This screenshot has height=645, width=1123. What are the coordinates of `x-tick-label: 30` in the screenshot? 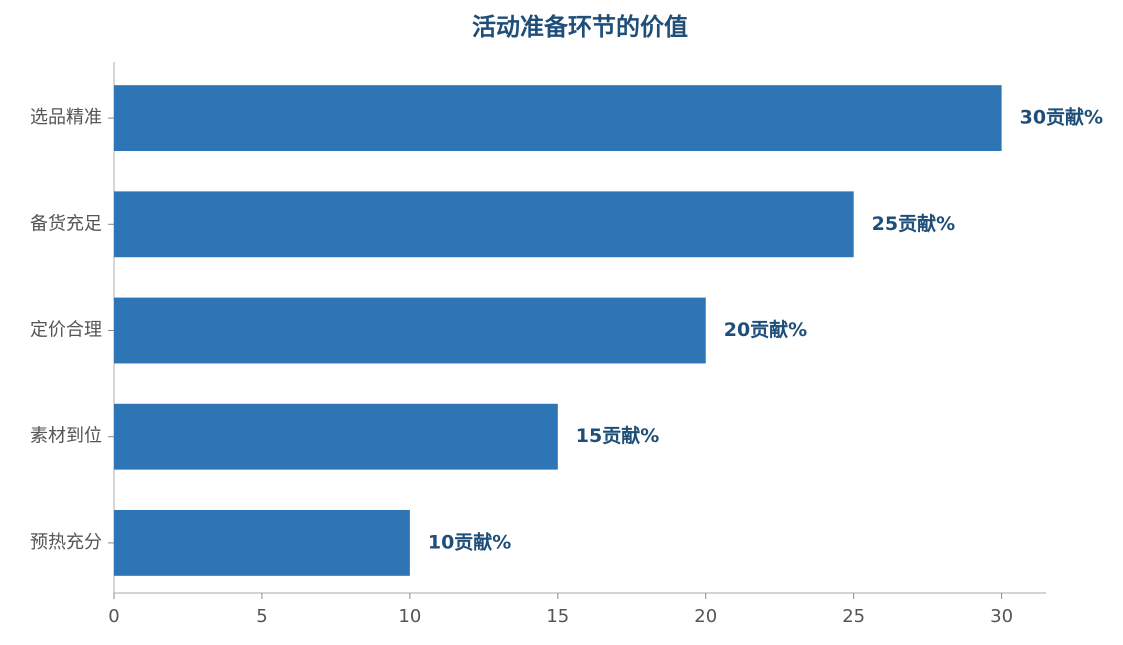 It's located at (1001, 616).